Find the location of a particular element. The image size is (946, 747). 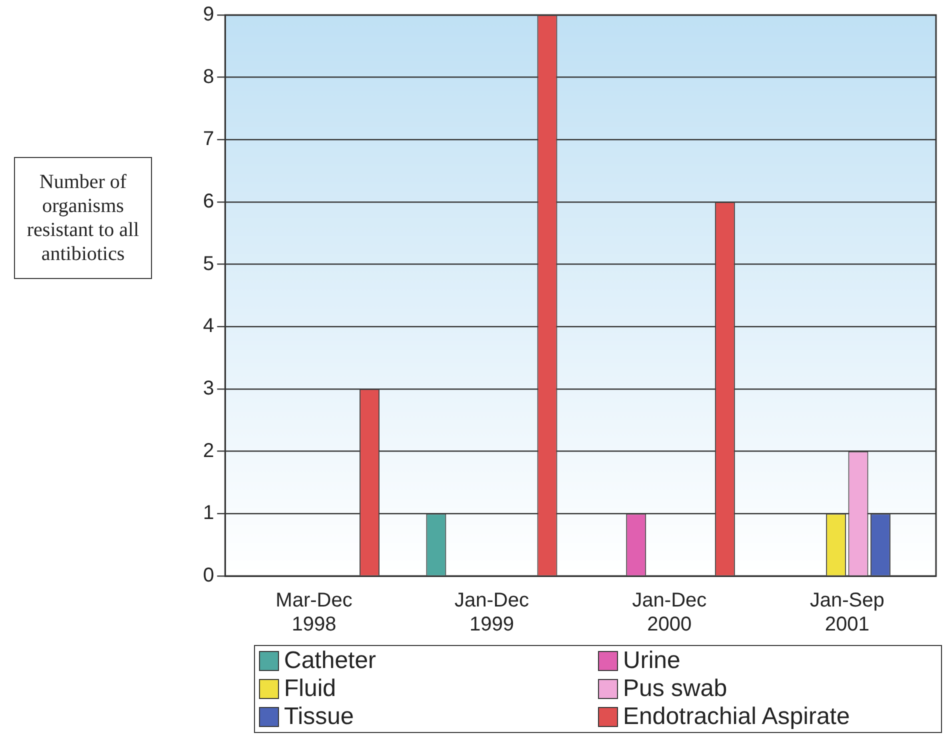

x-tick-label: Mar-Dec 1998 is located at coordinates (314, 613).